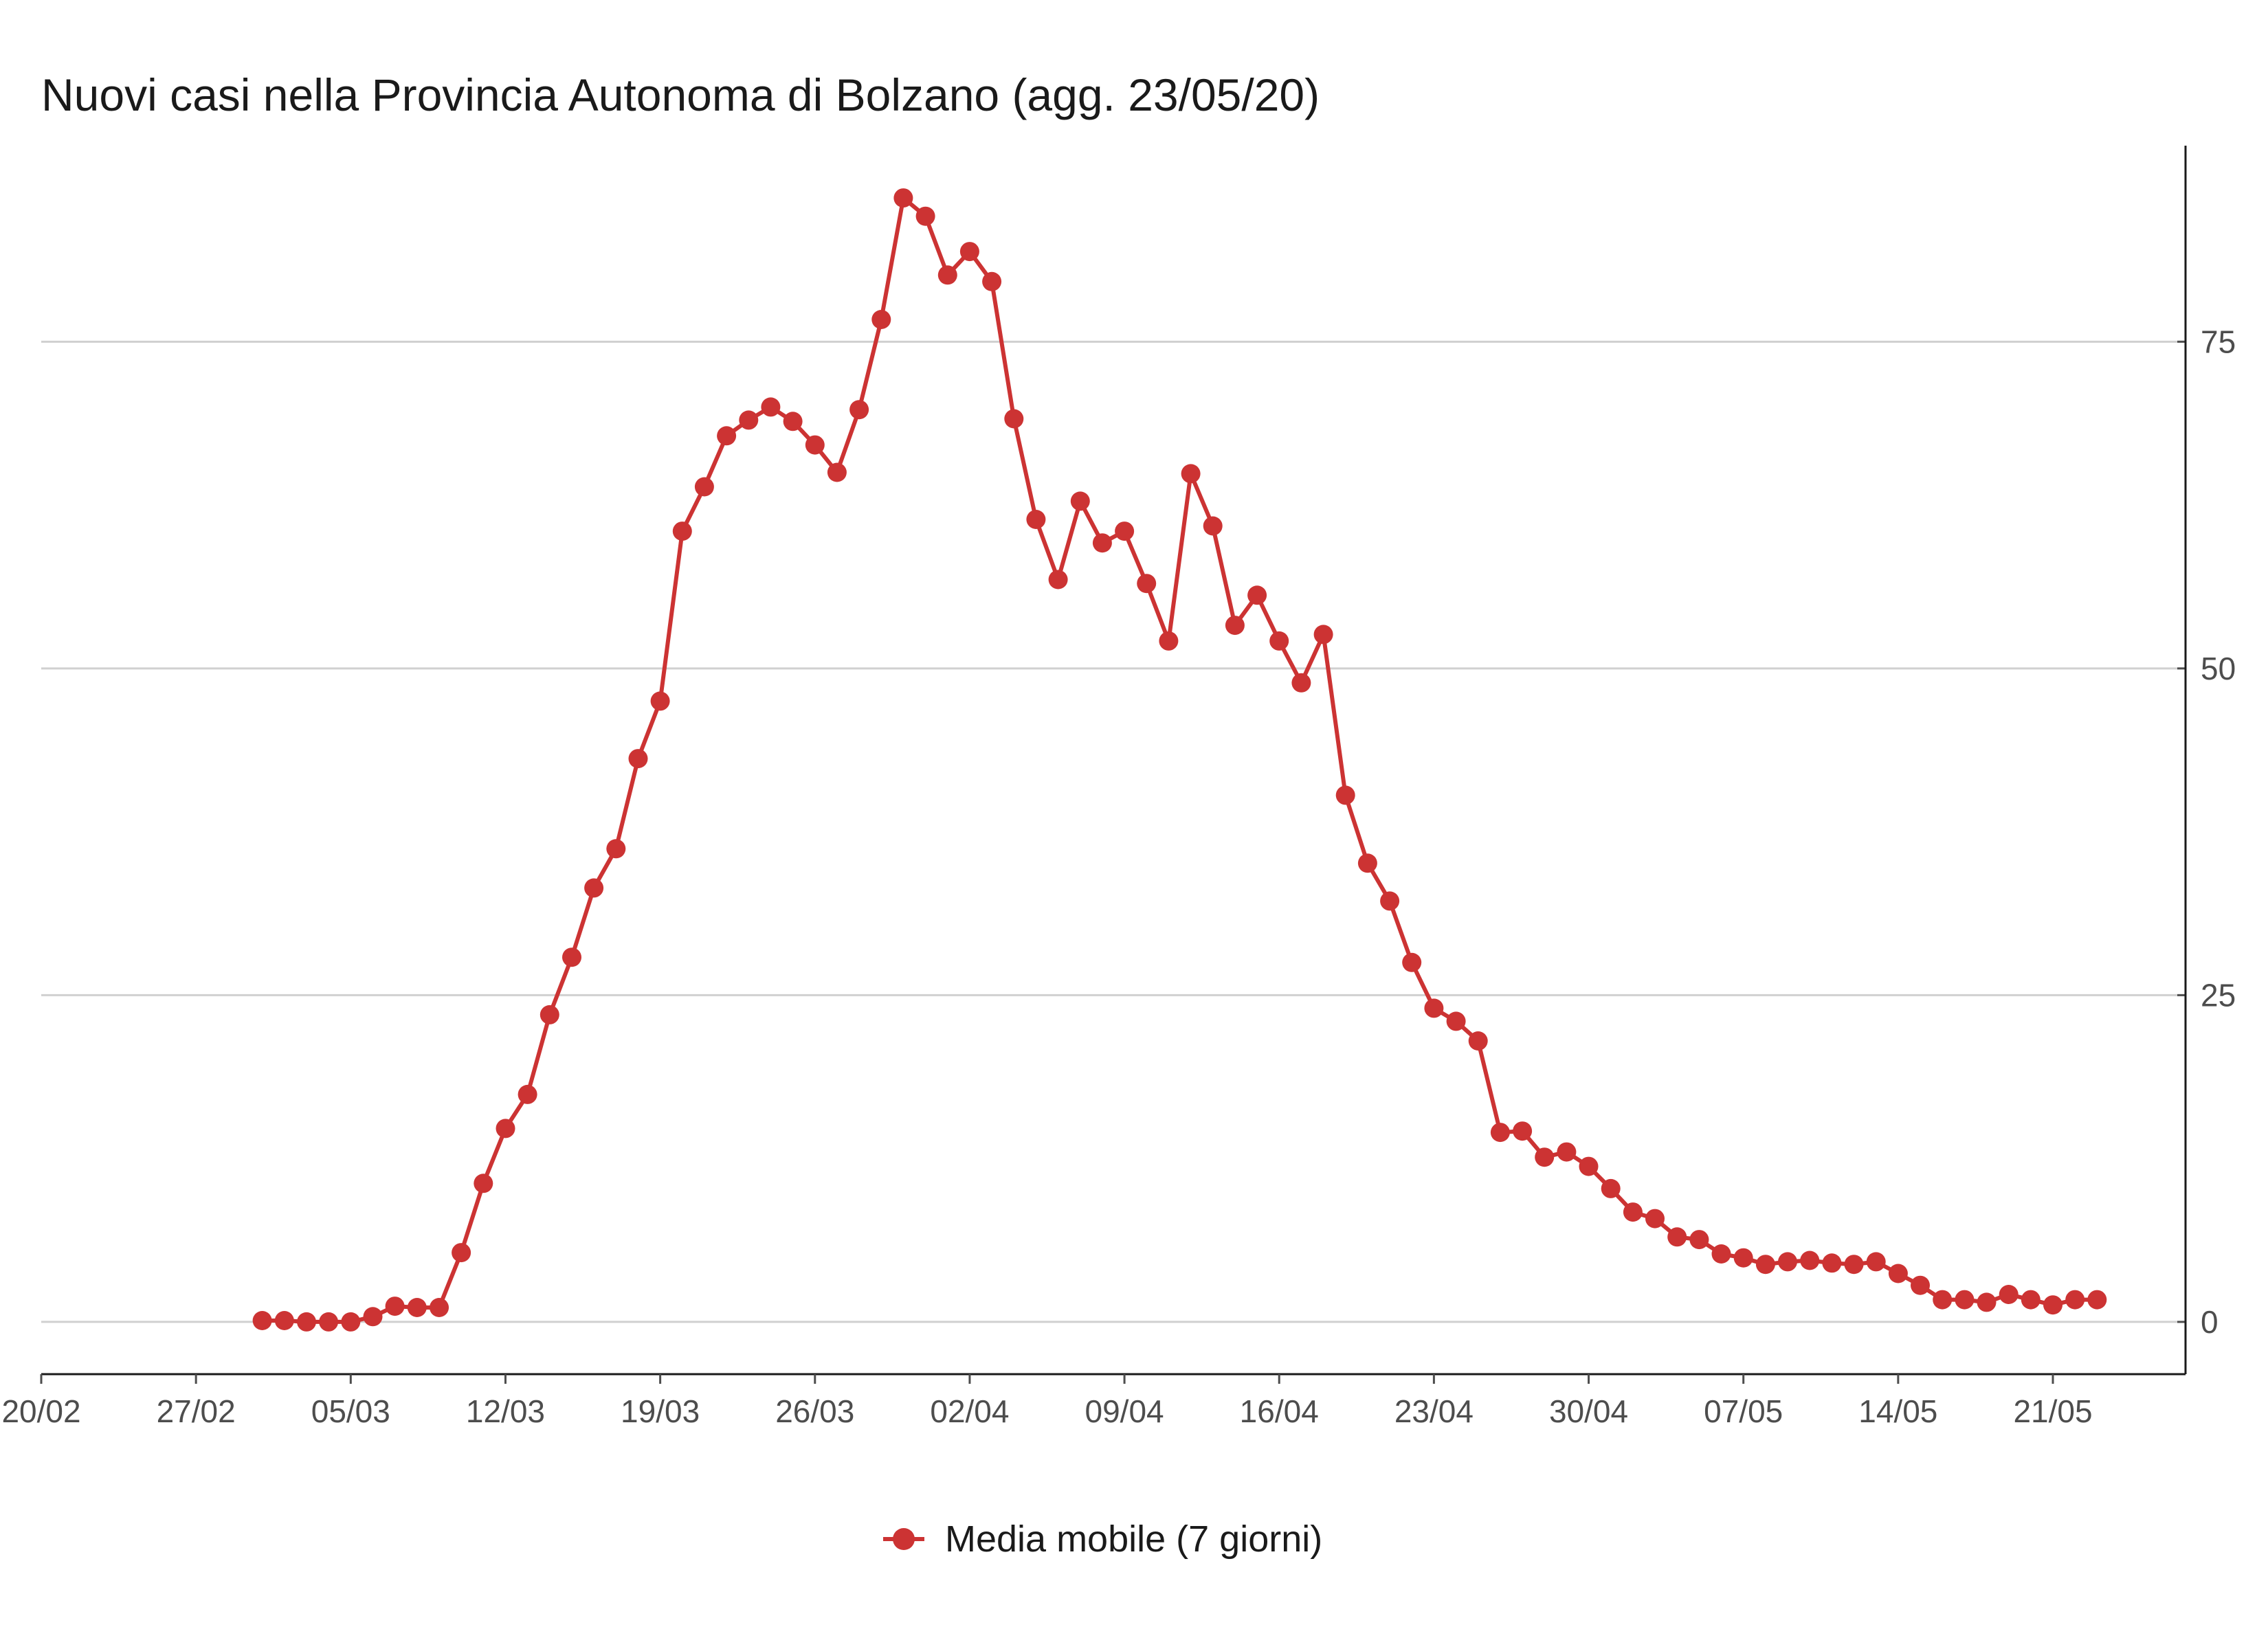 The height and width of the screenshot is (1649, 2268). What do you see at coordinates (970, 1411) in the screenshot?
I see `x-tick-label: 02/04` at bounding box center [970, 1411].